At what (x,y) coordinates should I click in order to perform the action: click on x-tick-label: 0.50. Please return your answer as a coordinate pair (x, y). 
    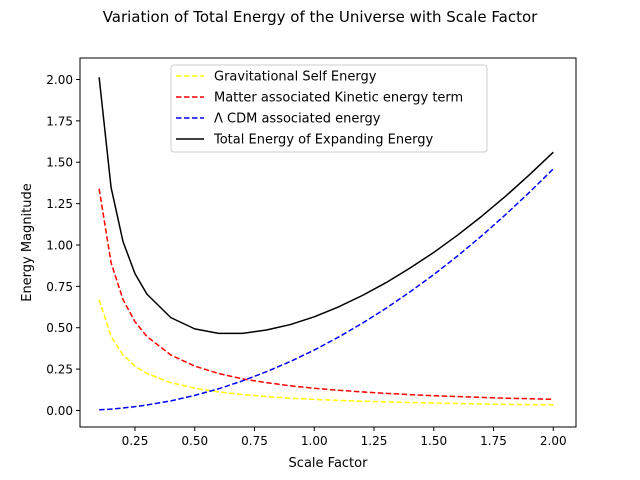
    Looking at the image, I should click on (194, 441).